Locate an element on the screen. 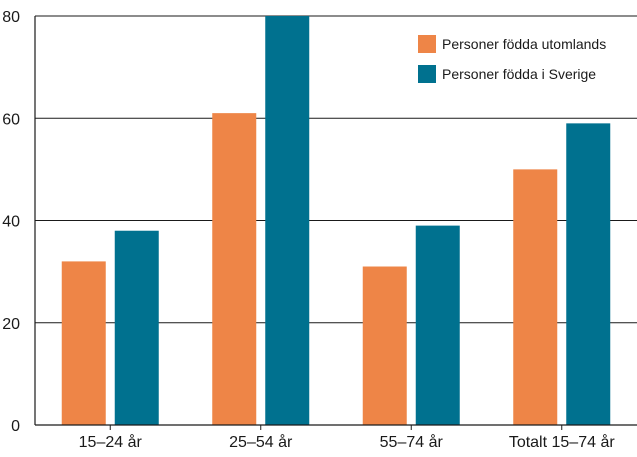  legend-label-1: Personer födda i Sverige is located at coordinates (519, 74).